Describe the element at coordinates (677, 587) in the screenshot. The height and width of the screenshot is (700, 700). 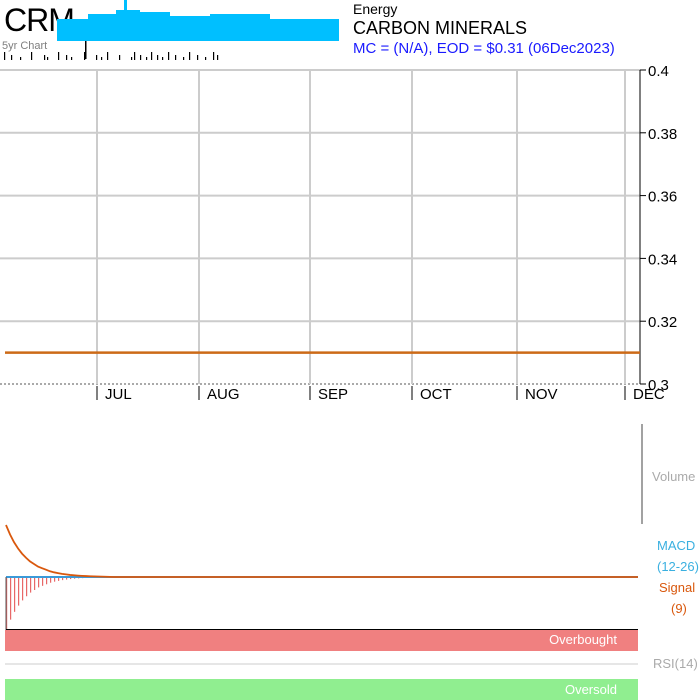
I see `signal-label: Signal` at that location.